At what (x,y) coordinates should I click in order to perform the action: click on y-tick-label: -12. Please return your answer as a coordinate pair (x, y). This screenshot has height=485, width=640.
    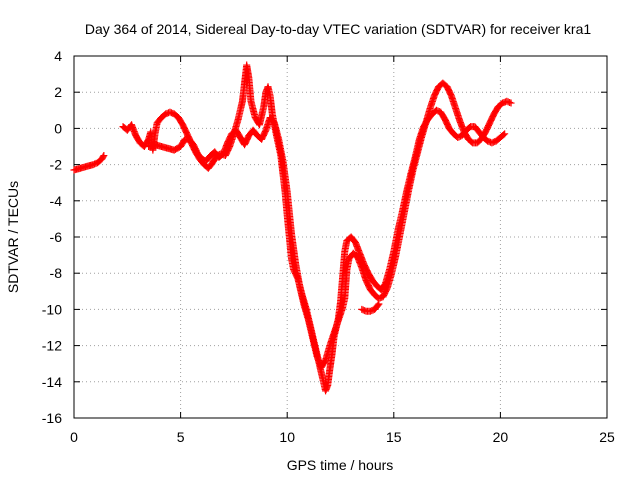
    Looking at the image, I should click on (52, 346).